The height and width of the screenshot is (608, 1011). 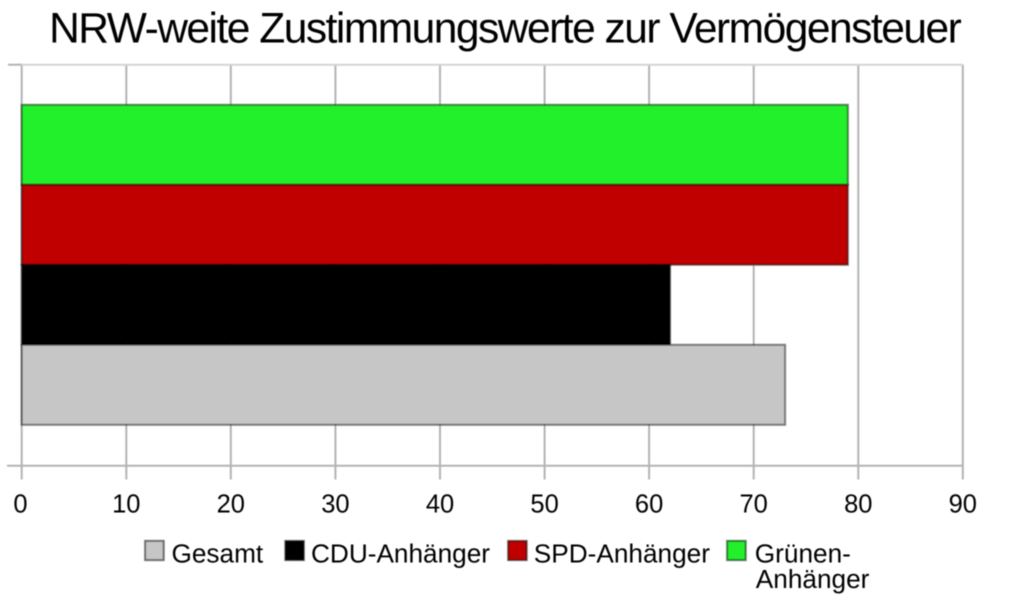 I want to click on svg-text: 20, so click(x=231, y=504).